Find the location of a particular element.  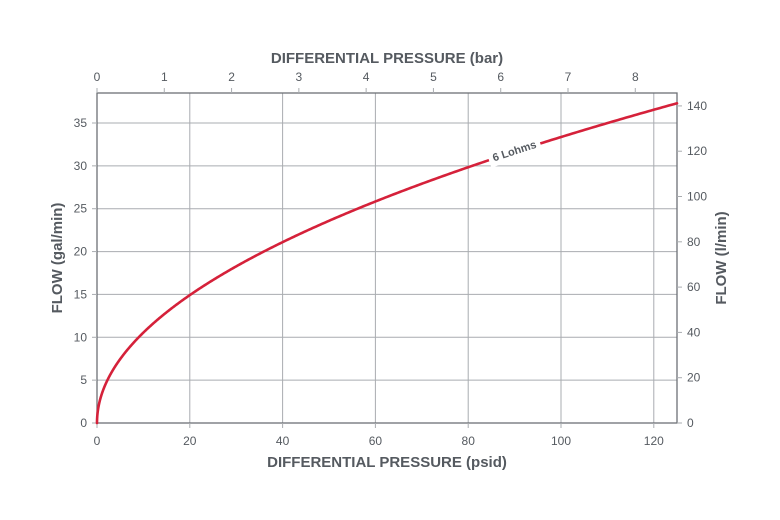

top-tick-label: 0 is located at coordinates (97, 77).